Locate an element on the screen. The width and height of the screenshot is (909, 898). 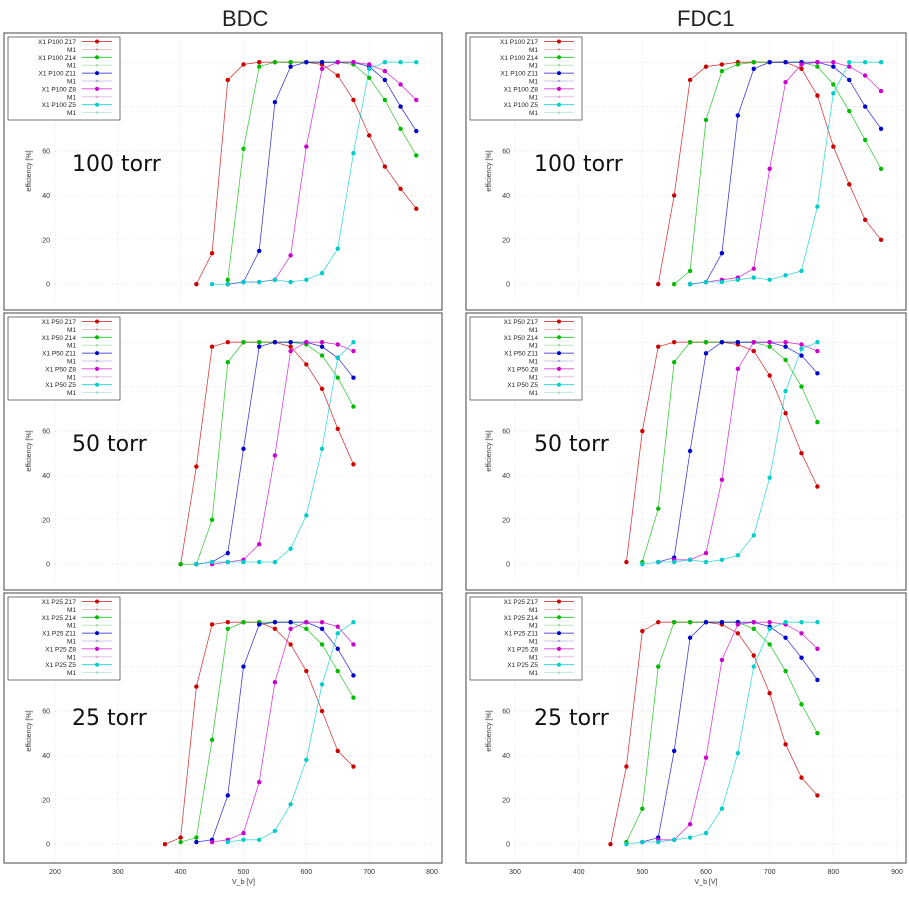
y-tick-label: 0 is located at coordinates (508, 285).